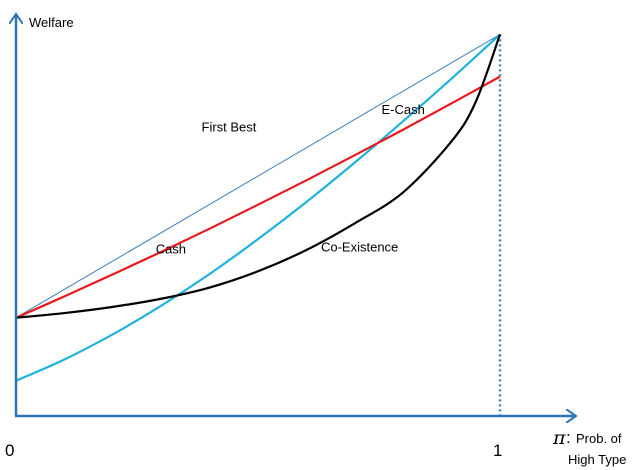 Image resolution: width=636 pixels, height=470 pixels. I want to click on curve-label-e-cash: E-Cash, so click(403, 109).